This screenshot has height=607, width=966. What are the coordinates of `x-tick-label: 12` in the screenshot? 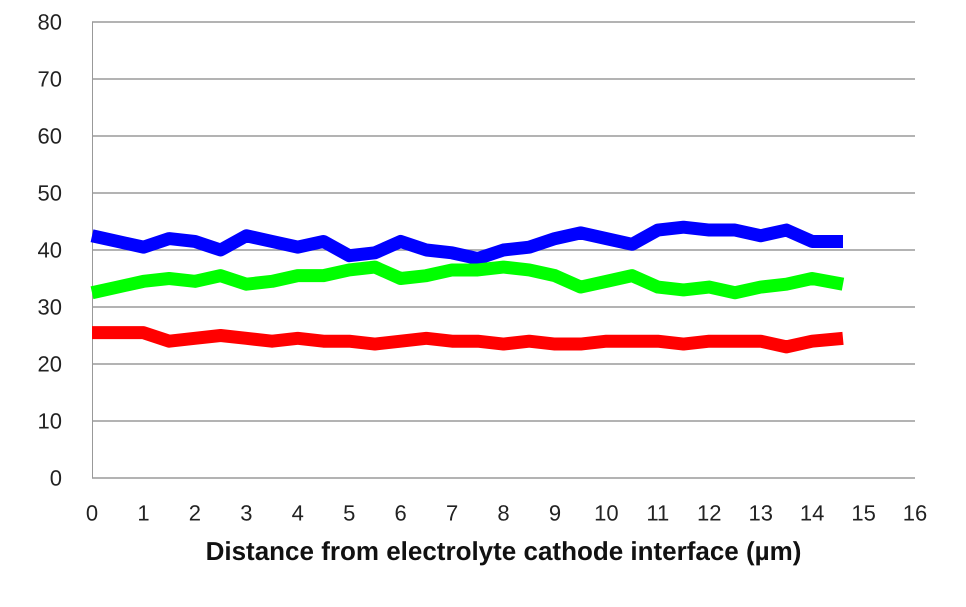 It's located at (709, 513).